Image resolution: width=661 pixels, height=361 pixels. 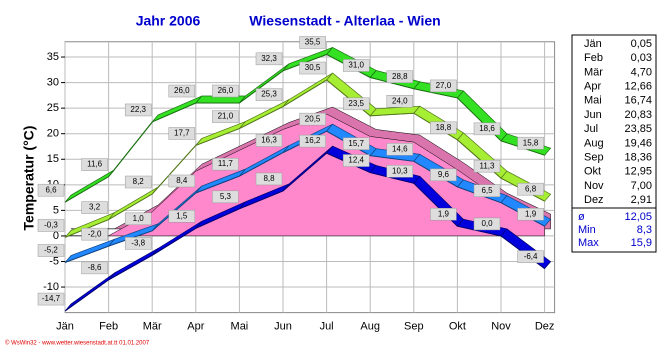 I want to click on value-label: 18,8, so click(x=444, y=127).